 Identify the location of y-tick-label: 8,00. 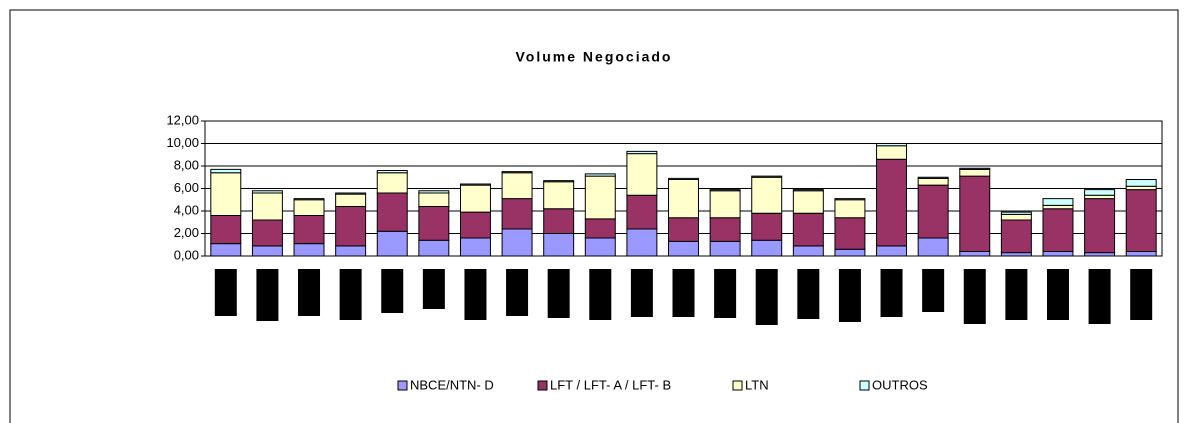
(186, 164).